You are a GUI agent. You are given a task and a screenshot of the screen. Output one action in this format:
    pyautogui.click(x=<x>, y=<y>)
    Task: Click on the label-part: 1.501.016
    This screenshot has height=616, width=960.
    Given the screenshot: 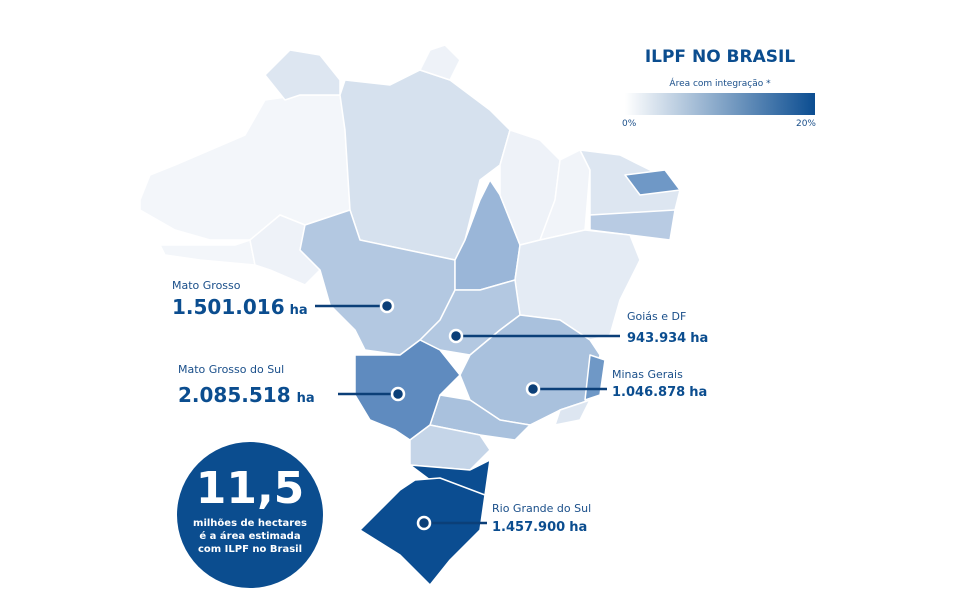 What is the action you would take?
    pyautogui.click(x=228, y=307)
    